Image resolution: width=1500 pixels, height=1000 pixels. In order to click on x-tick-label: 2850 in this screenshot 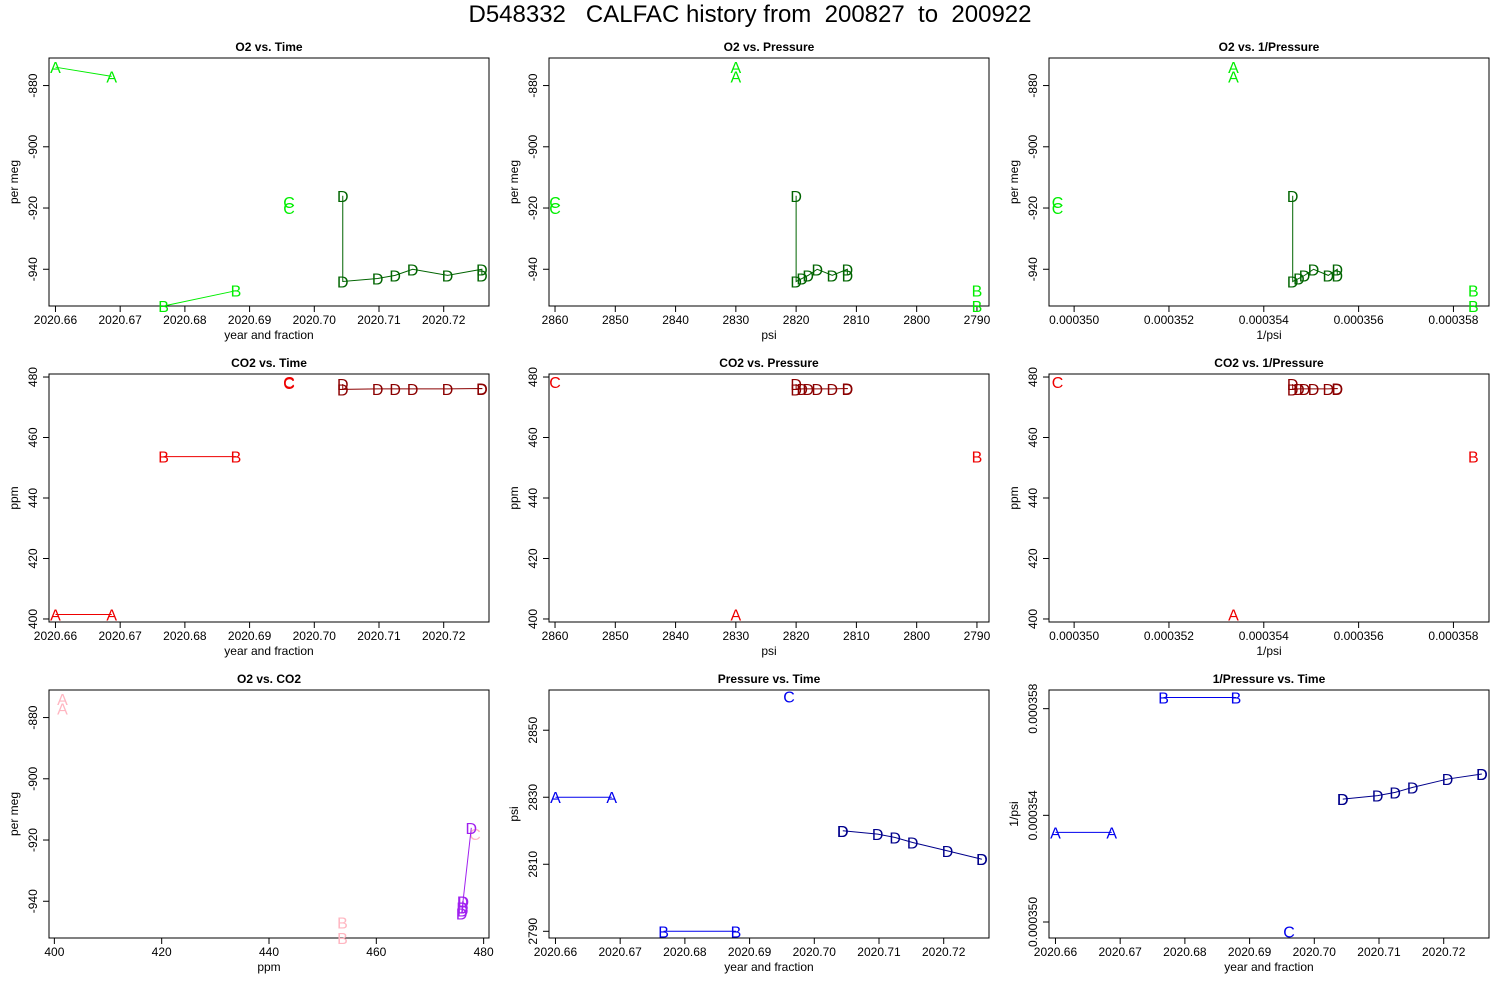, I will do `click(615, 636)`.